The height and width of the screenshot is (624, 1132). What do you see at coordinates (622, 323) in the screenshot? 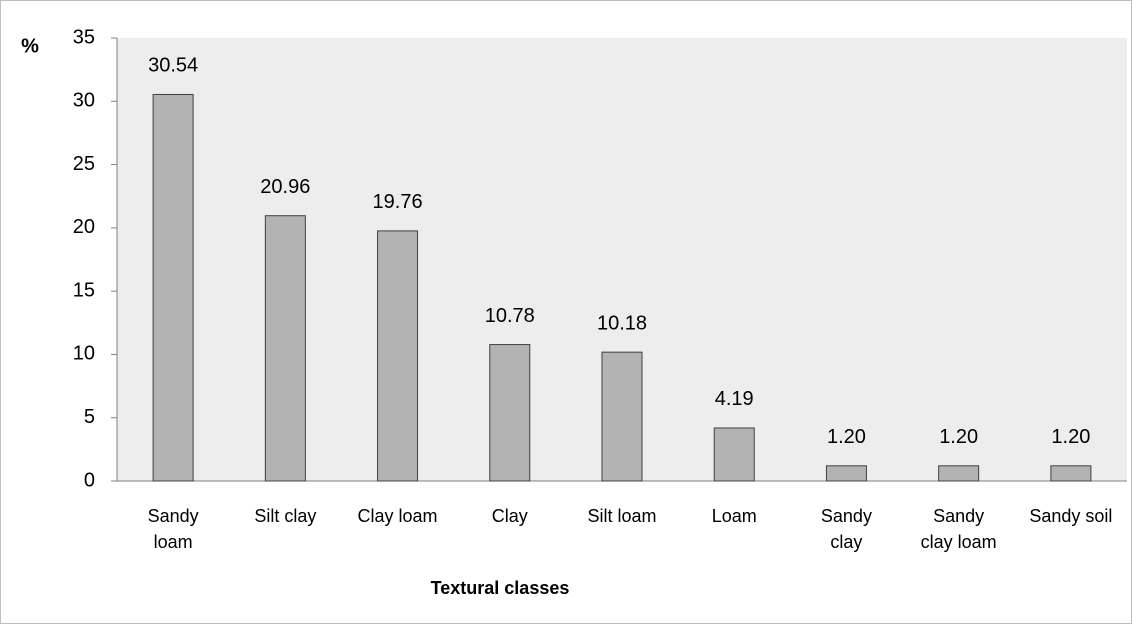
I see `data-label: 10.18` at bounding box center [622, 323].